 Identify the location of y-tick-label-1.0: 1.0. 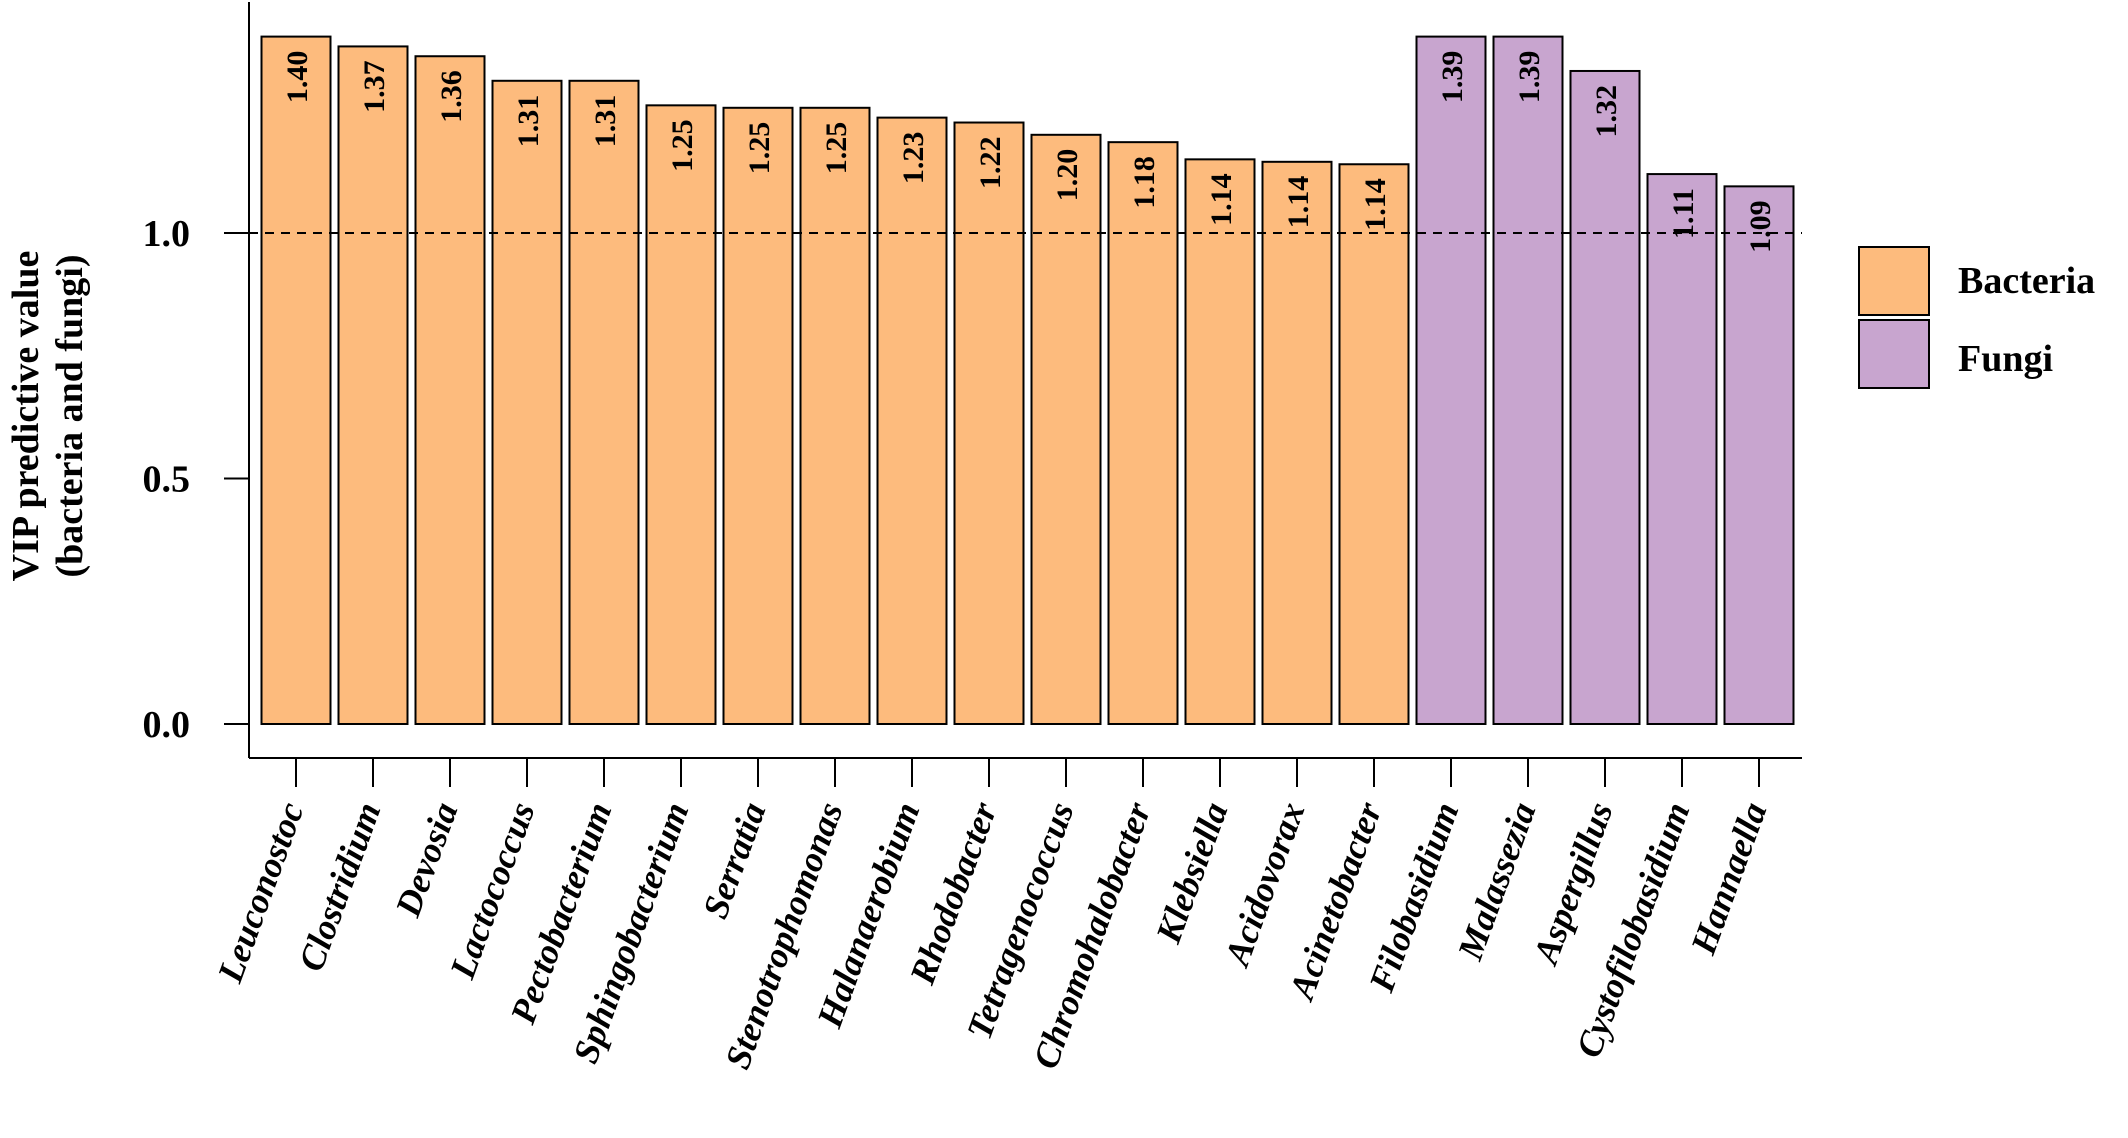
(167, 234).